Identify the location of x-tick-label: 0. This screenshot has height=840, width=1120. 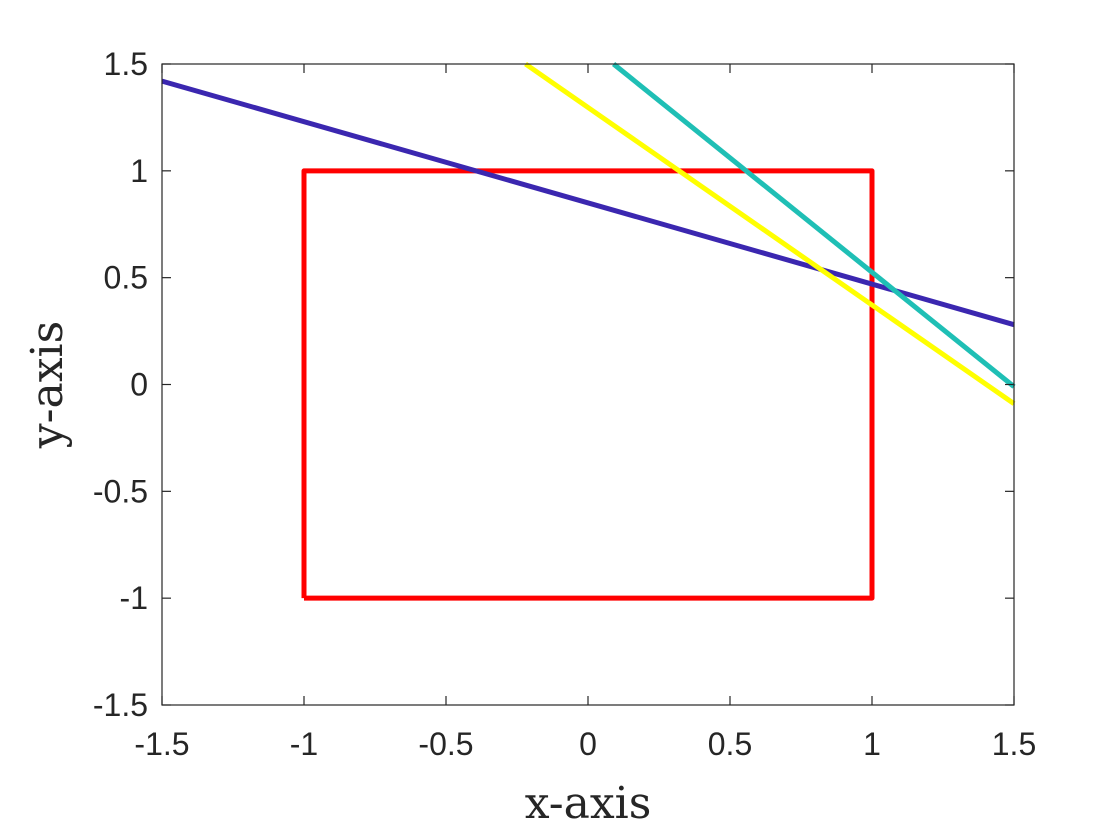
(588, 744).